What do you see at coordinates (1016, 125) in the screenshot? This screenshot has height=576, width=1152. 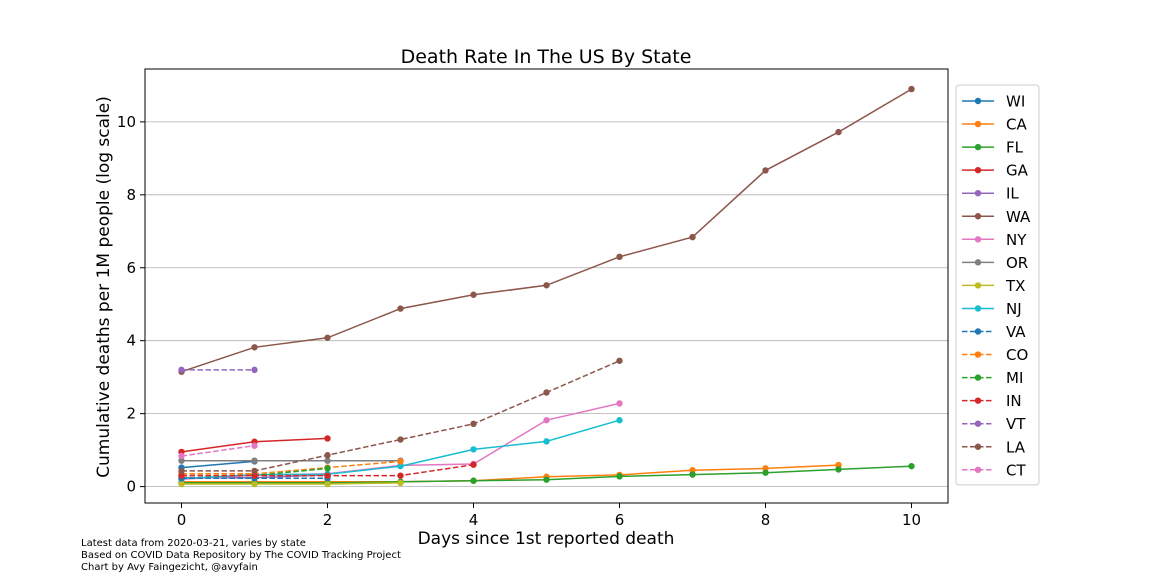 I see `legend-label: CA` at bounding box center [1016, 125].